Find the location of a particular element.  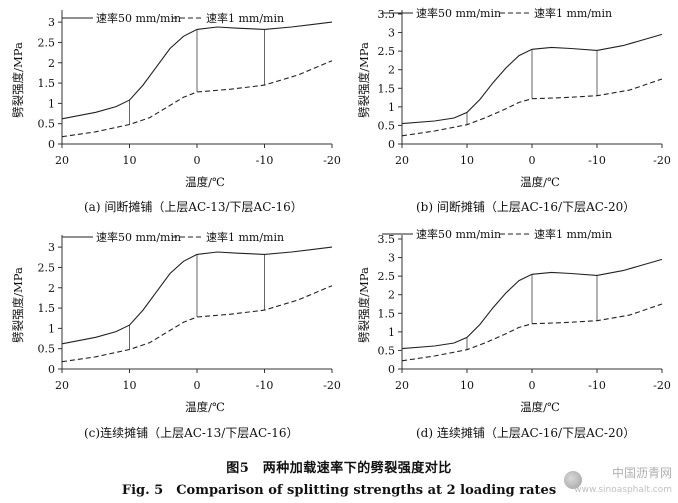

chart-b-y-tick-label: 3.5 is located at coordinates (387, 14).